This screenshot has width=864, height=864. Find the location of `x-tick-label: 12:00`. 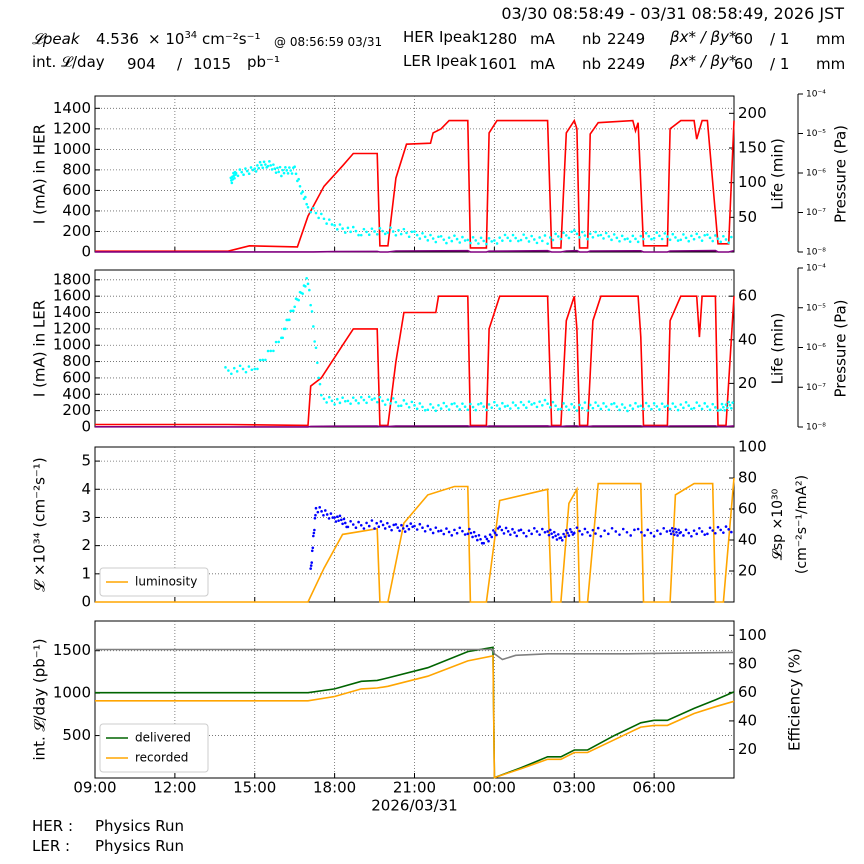

x-tick-label: 12:00 is located at coordinates (174, 788).